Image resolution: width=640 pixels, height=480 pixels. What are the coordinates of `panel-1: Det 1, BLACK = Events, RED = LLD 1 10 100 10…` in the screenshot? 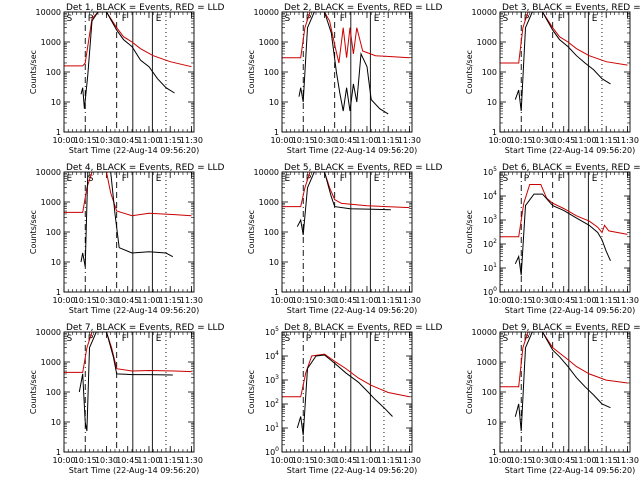 It's located at (127, 79).